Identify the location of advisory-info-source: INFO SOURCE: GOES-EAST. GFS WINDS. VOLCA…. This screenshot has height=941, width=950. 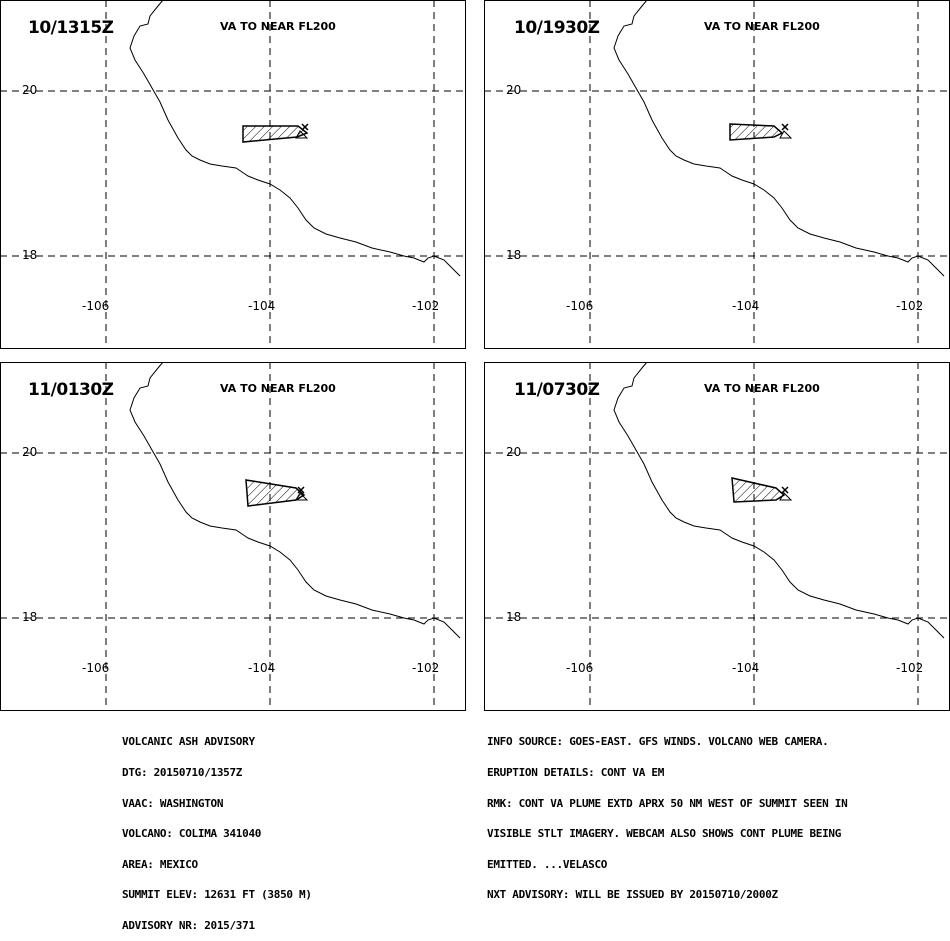
(658, 742).